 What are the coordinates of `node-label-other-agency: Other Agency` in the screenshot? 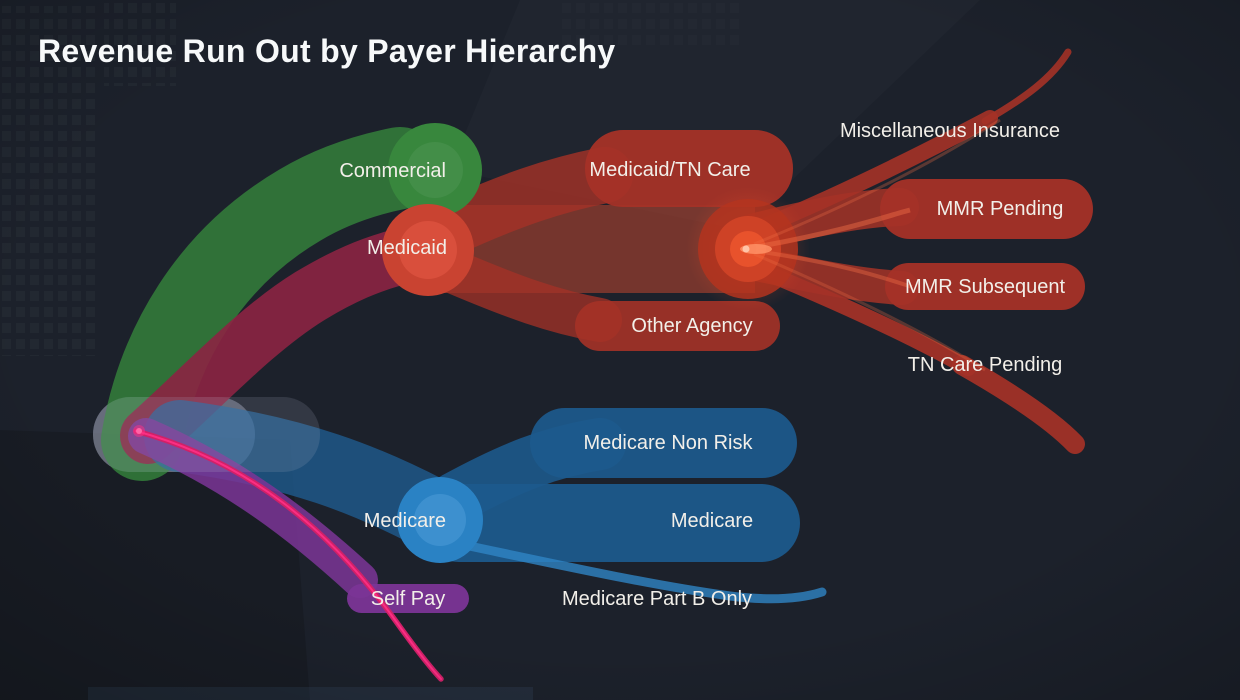 It's located at (691, 326).